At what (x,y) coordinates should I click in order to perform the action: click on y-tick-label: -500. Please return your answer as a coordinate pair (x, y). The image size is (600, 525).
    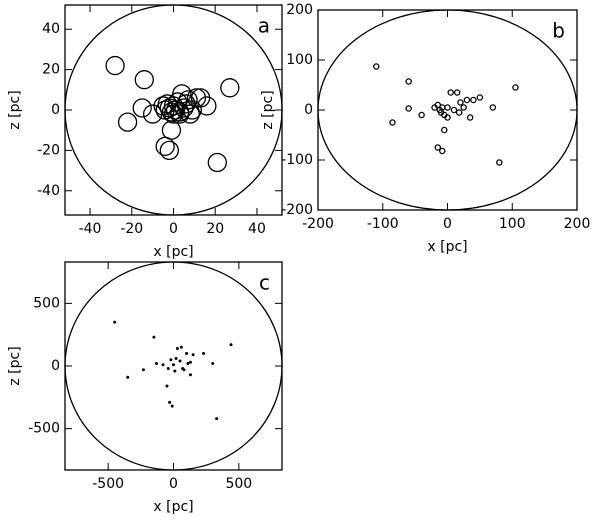
    Looking at the image, I should click on (44, 429).